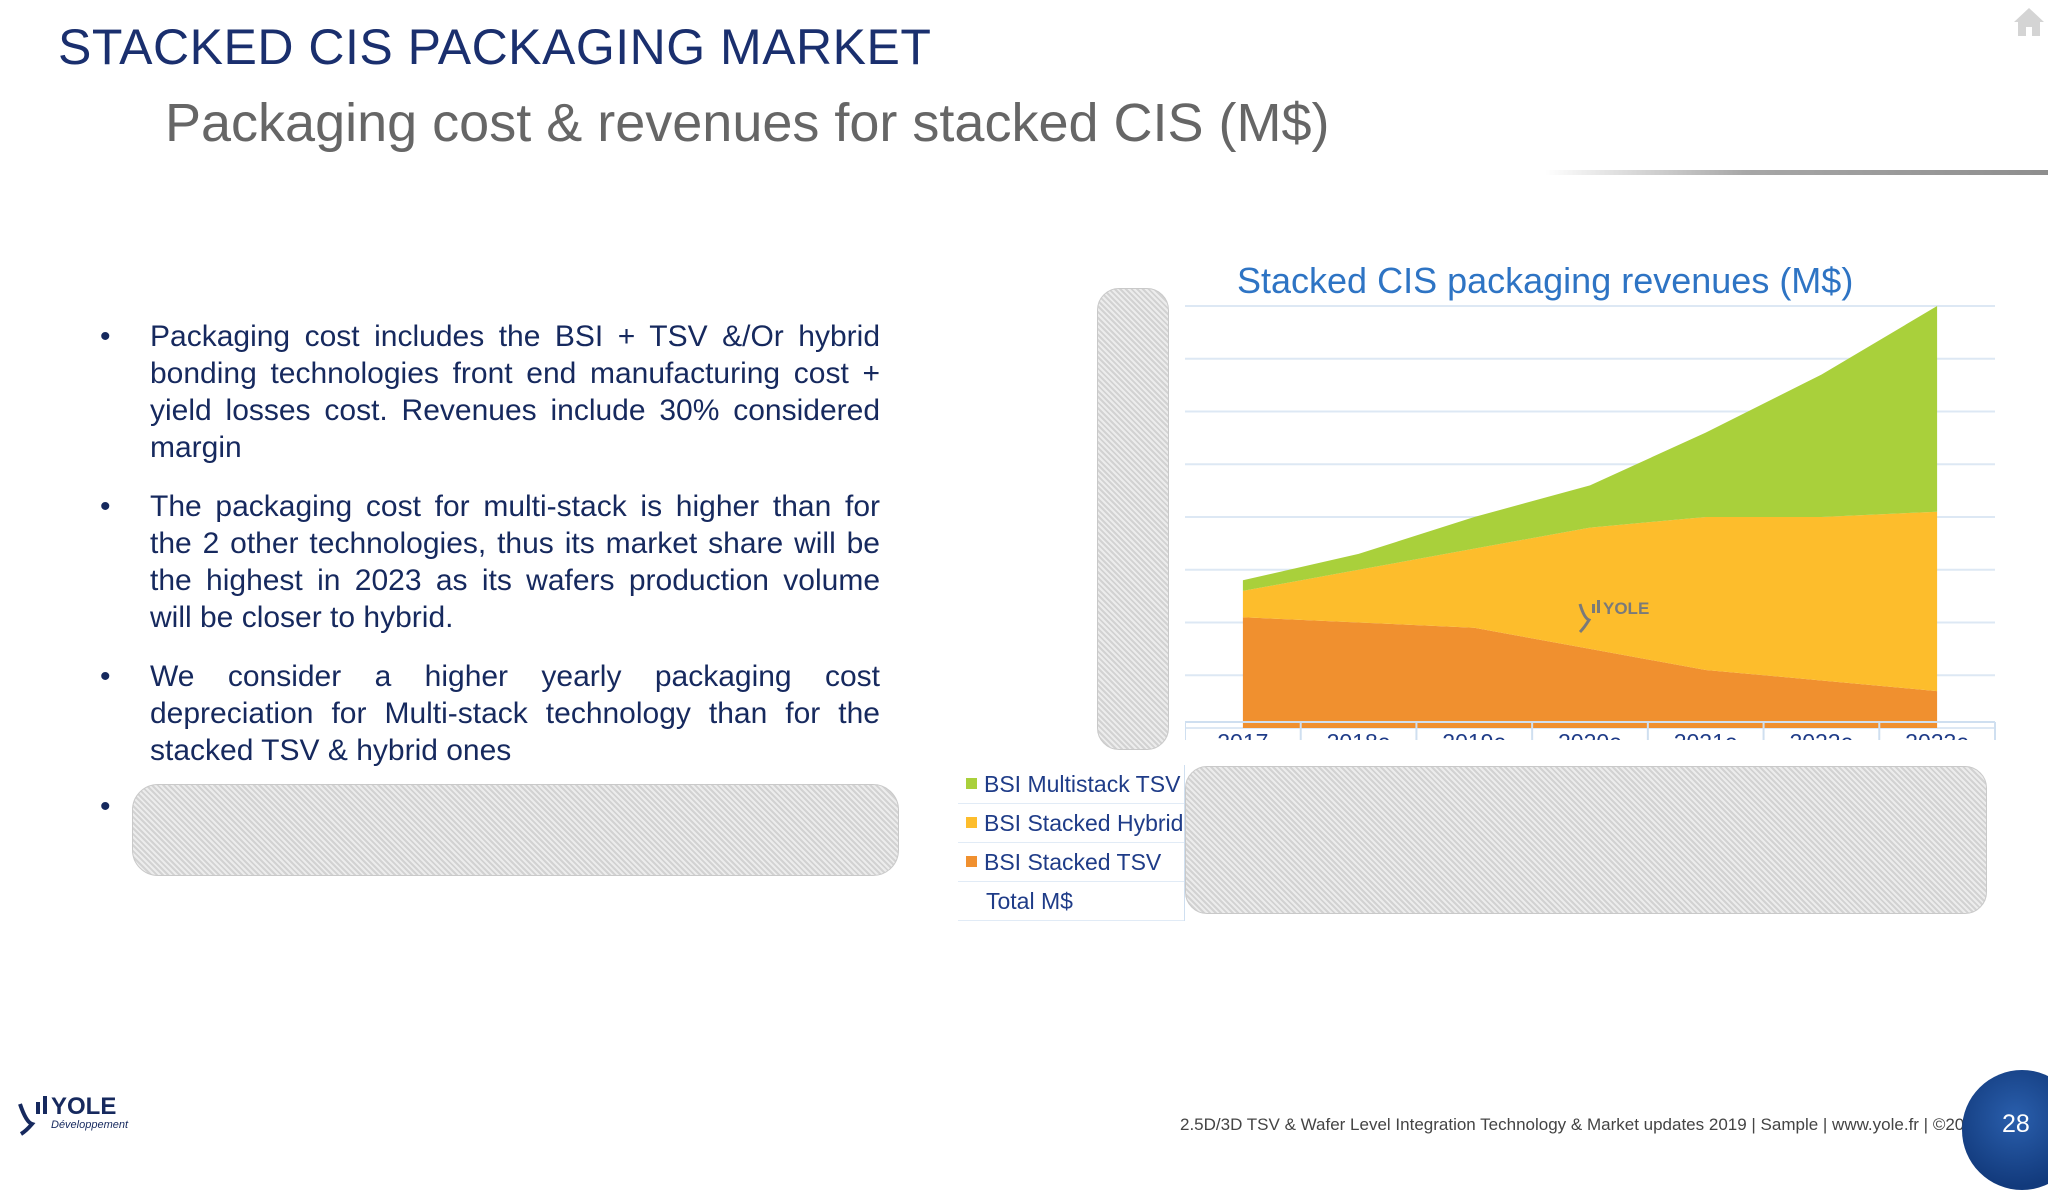 This screenshot has width=2048, height=1190. Describe the element at coordinates (1545, 280) in the screenshot. I see `chart-title: Stacked CIS packaging revenues (M$)` at that location.